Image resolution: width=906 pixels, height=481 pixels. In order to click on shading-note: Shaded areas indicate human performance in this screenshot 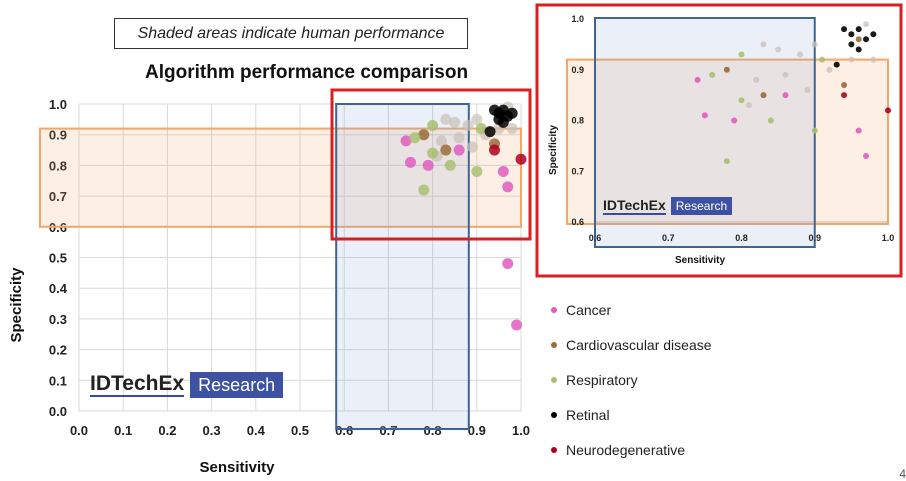, I will do `click(291, 33)`.